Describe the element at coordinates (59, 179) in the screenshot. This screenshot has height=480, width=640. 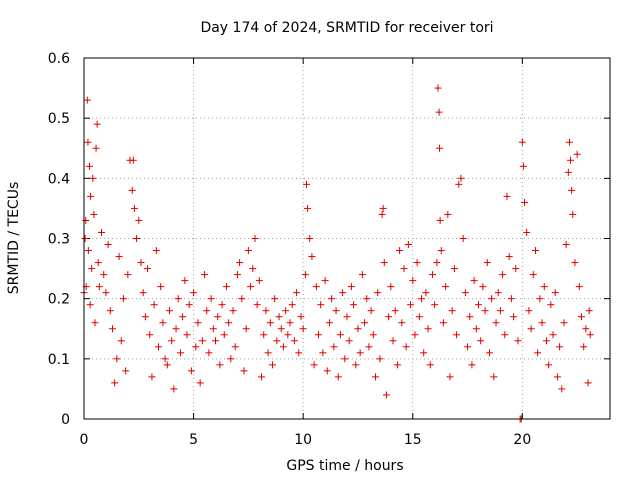
I see `y-tick-label: 0.4` at that location.